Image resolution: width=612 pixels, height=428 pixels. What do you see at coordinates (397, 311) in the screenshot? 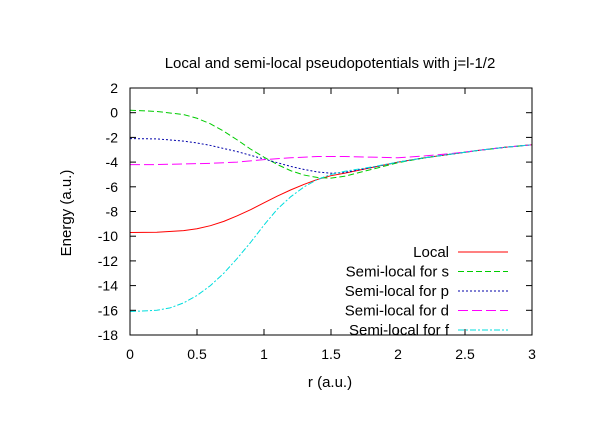
I see `legend-label-3: Semi-local for d` at bounding box center [397, 311].